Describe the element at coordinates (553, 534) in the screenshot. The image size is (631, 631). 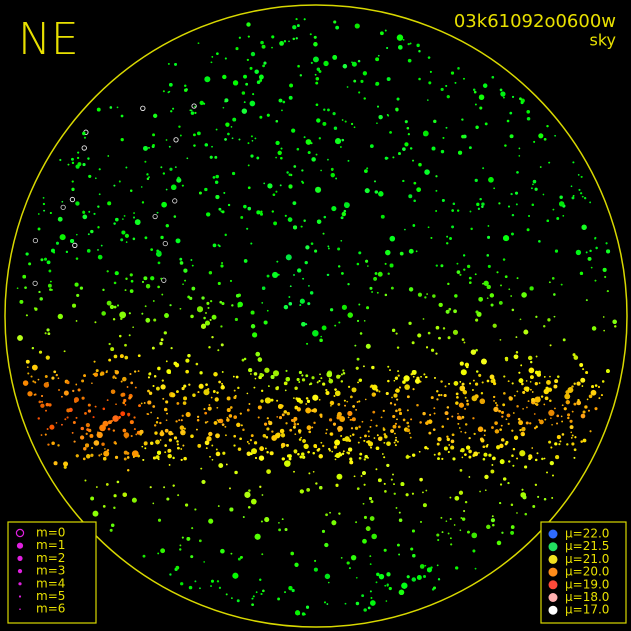
I see `brightness-symbol` at that location.